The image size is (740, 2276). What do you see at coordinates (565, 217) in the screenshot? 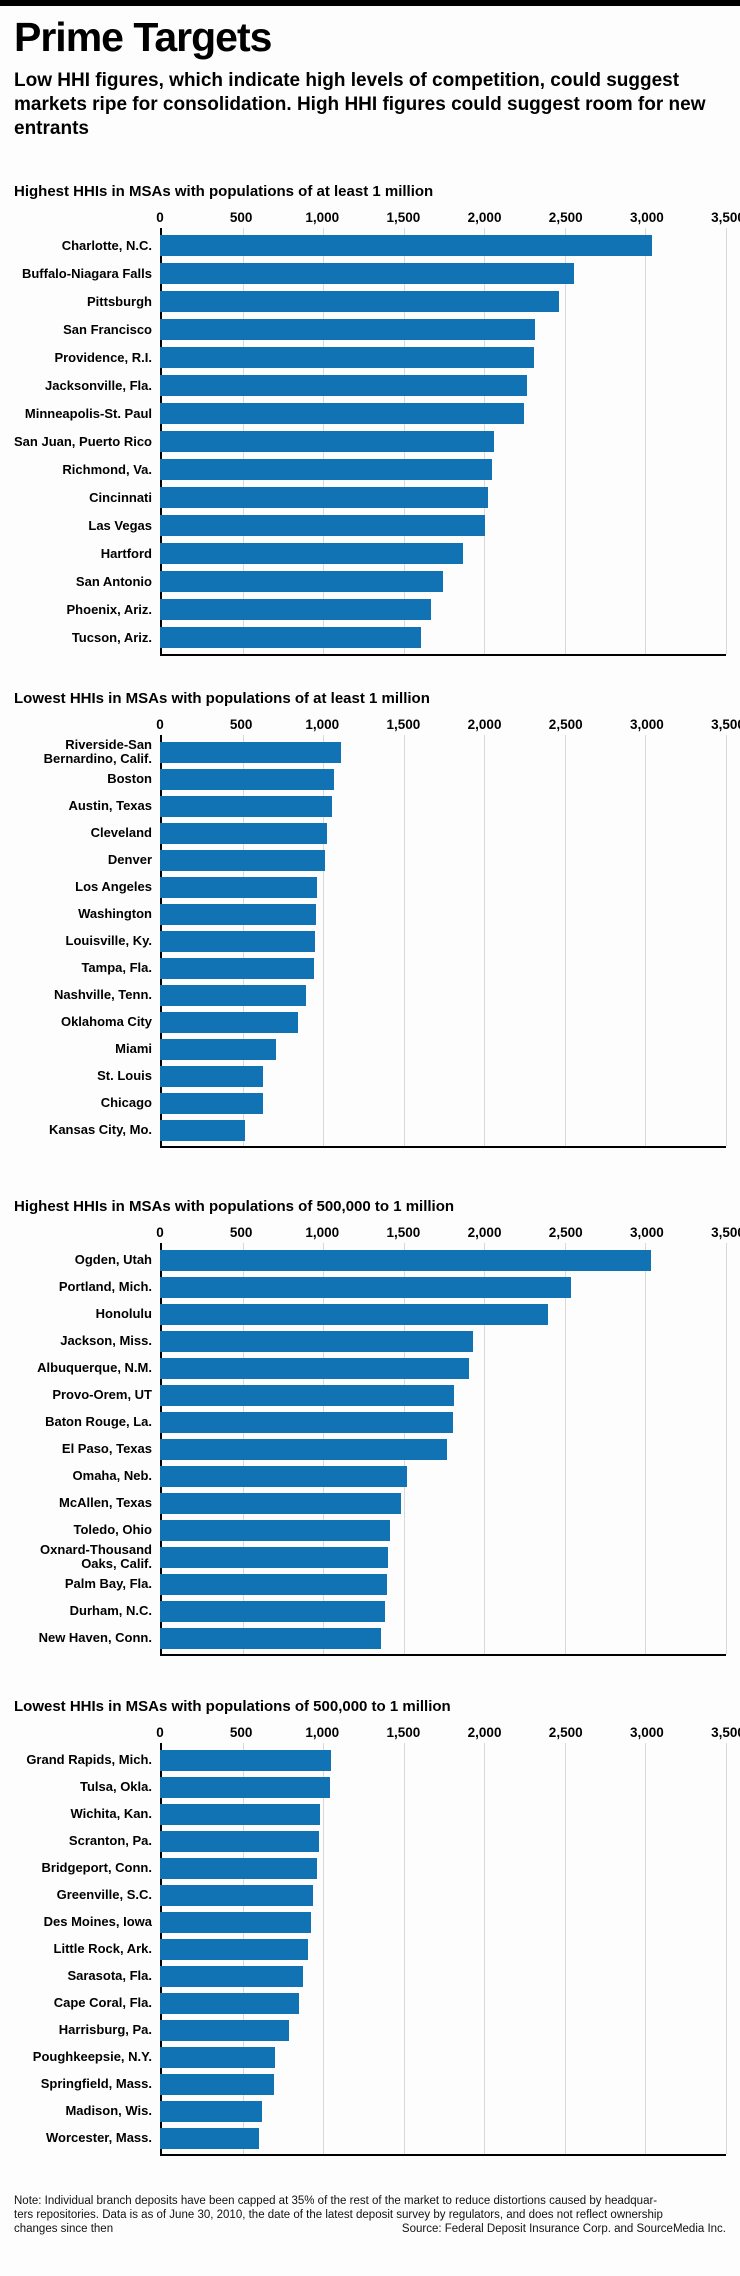
I see `x-axis-tick-label: 2,500` at bounding box center [565, 217].